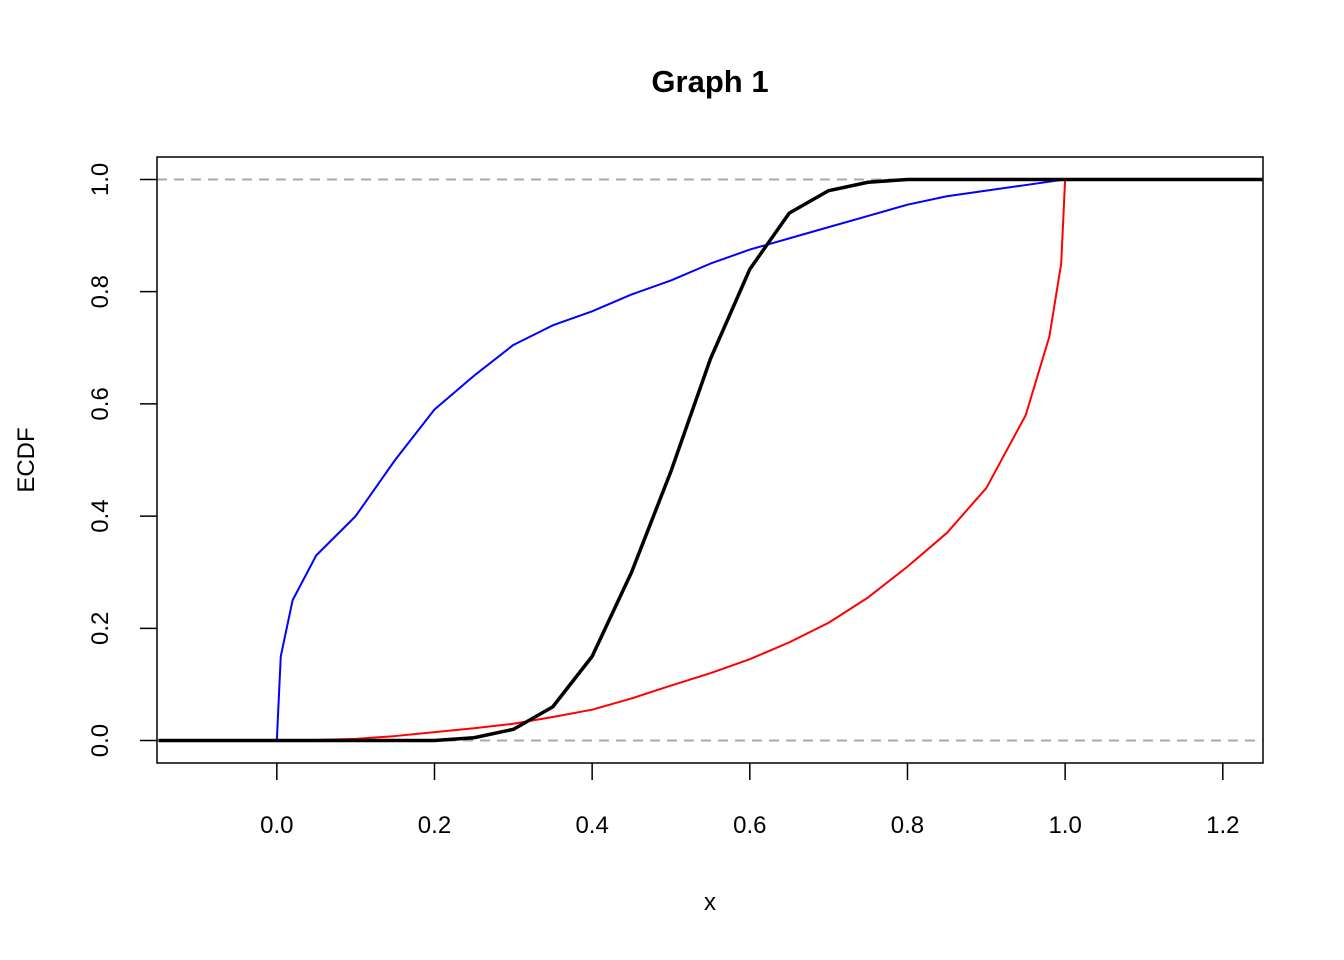 Image resolution: width=1344 pixels, height=960 pixels. I want to click on x-tick-label: 0.2, so click(434, 825).